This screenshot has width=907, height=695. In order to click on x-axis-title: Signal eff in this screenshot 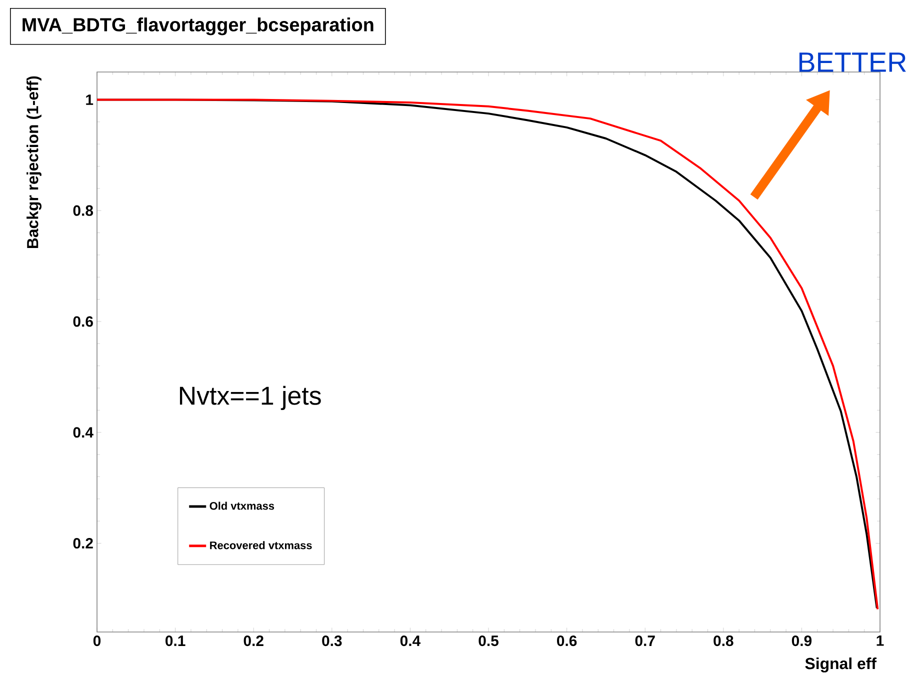, I will do `click(841, 665)`.